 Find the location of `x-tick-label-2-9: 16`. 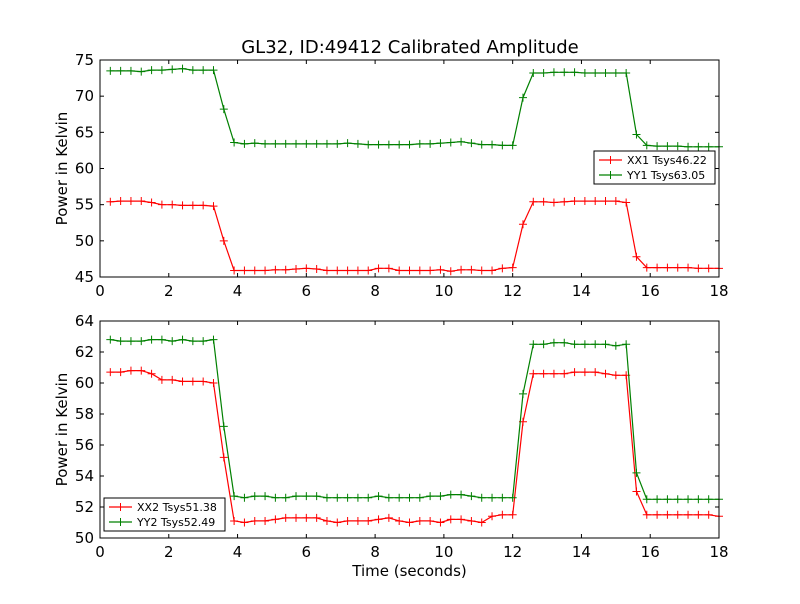

x-tick-label-2-9: 16 is located at coordinates (650, 552).